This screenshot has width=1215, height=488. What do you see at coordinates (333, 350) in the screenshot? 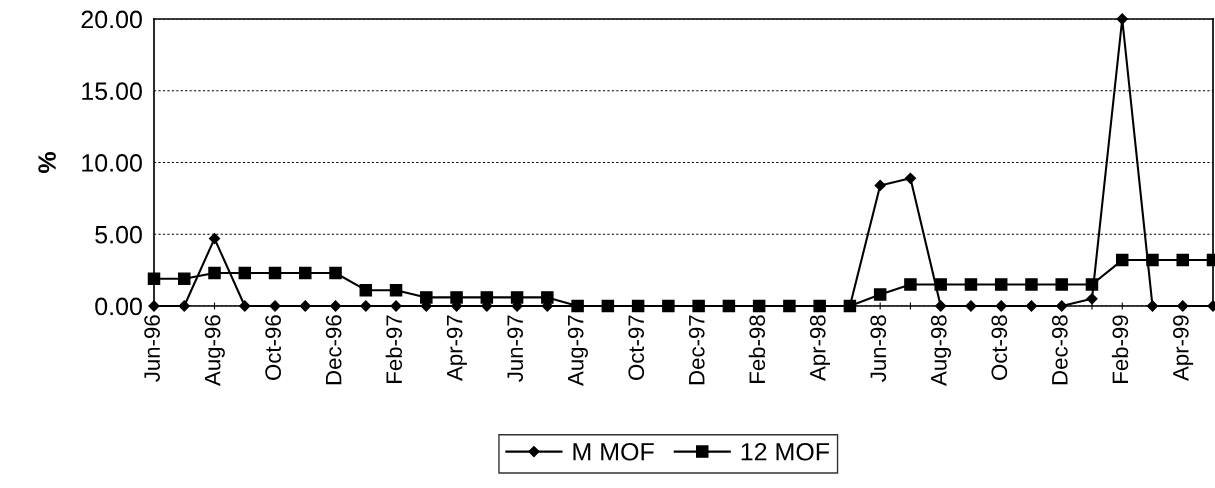
I see `x-tick-label: Dec-96` at bounding box center [333, 350].